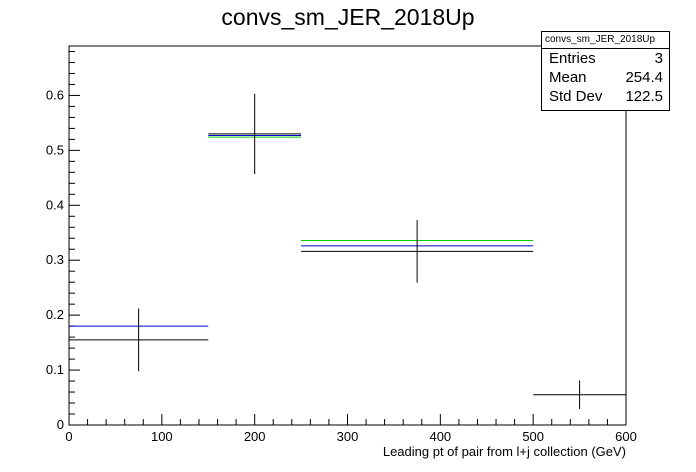  Describe the element at coordinates (55, 314) in the screenshot. I see `y-tick-label: 0.2` at that location.